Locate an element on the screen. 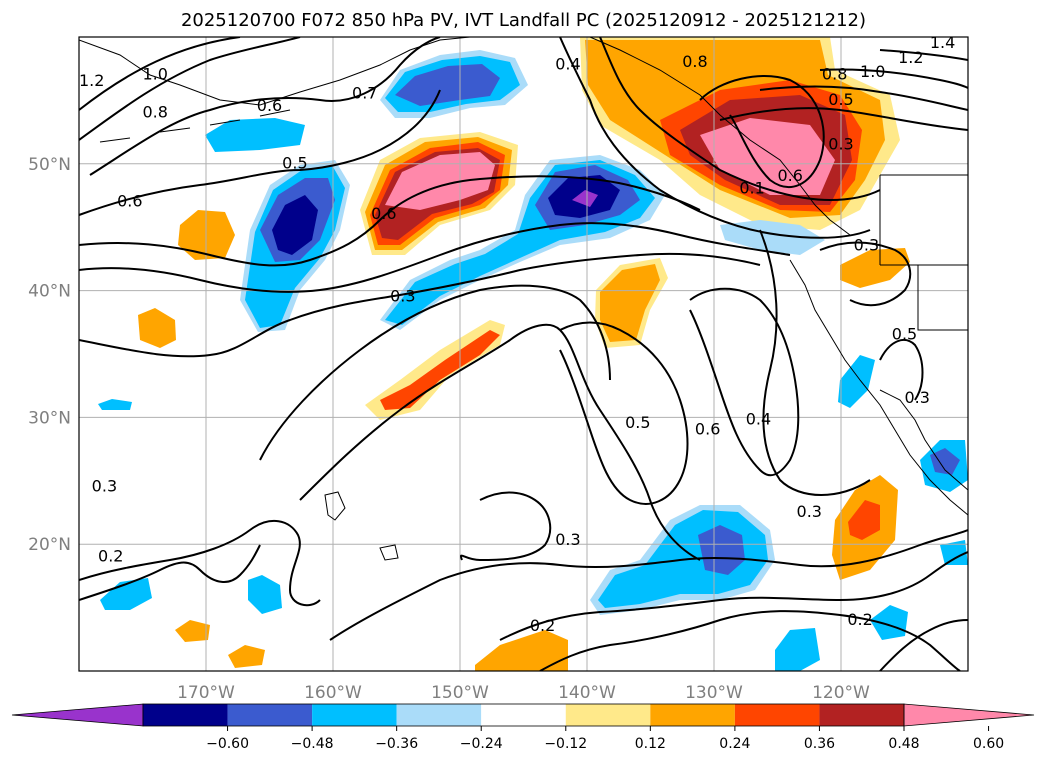 The height and width of the screenshot is (765, 1047). colorbar-tick-label: 0.60 is located at coordinates (988, 744).